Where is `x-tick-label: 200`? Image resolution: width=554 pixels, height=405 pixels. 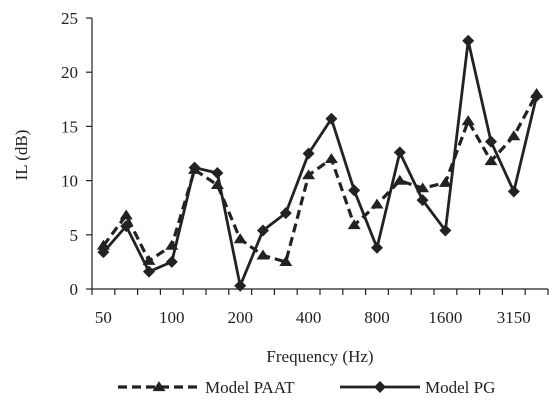 x-tick-label: 200 is located at coordinates (240, 317).